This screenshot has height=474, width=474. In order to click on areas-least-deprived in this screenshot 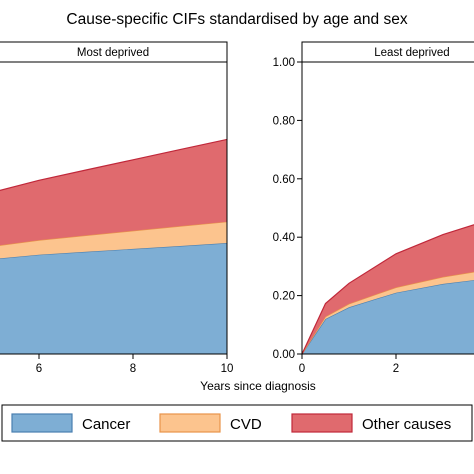, I will do `click(388, 289)`.